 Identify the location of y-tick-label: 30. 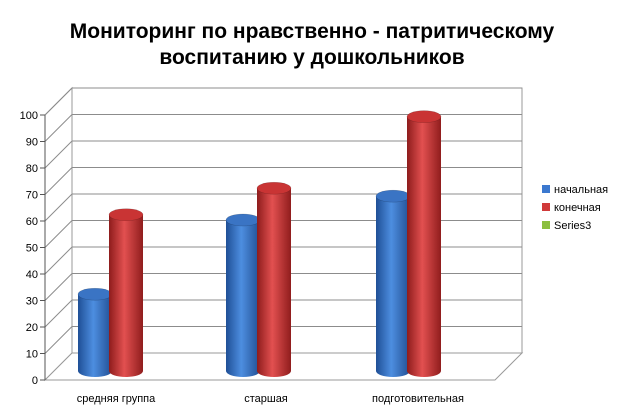
(32, 302).